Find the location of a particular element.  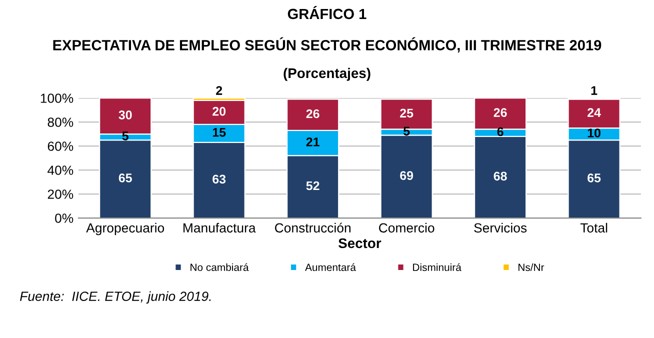

legend-label: Disminuirá is located at coordinates (437, 267).